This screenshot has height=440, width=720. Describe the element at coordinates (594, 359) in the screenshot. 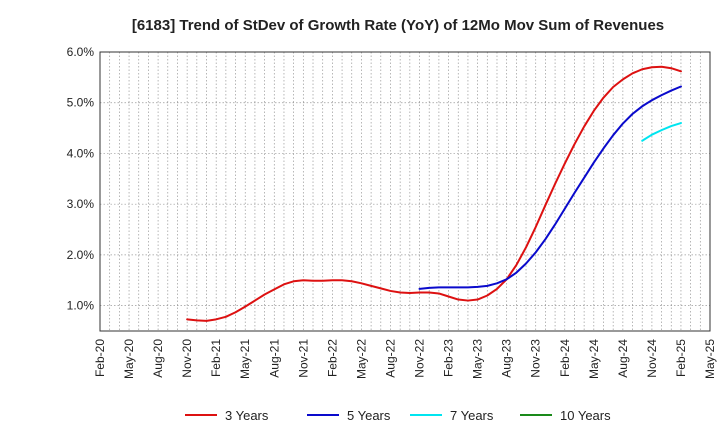

I see `x-tick-label: May-24` at that location.